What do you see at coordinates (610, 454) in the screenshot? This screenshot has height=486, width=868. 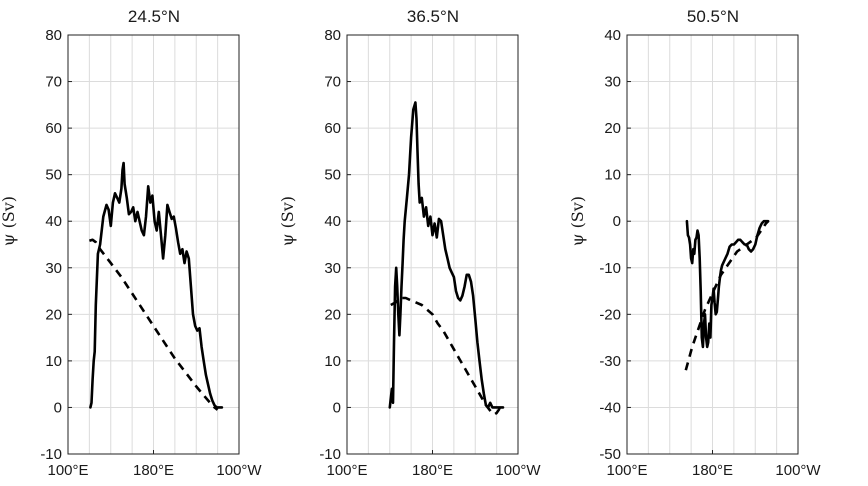 I see `y-tick-label: -50` at bounding box center [610, 454].